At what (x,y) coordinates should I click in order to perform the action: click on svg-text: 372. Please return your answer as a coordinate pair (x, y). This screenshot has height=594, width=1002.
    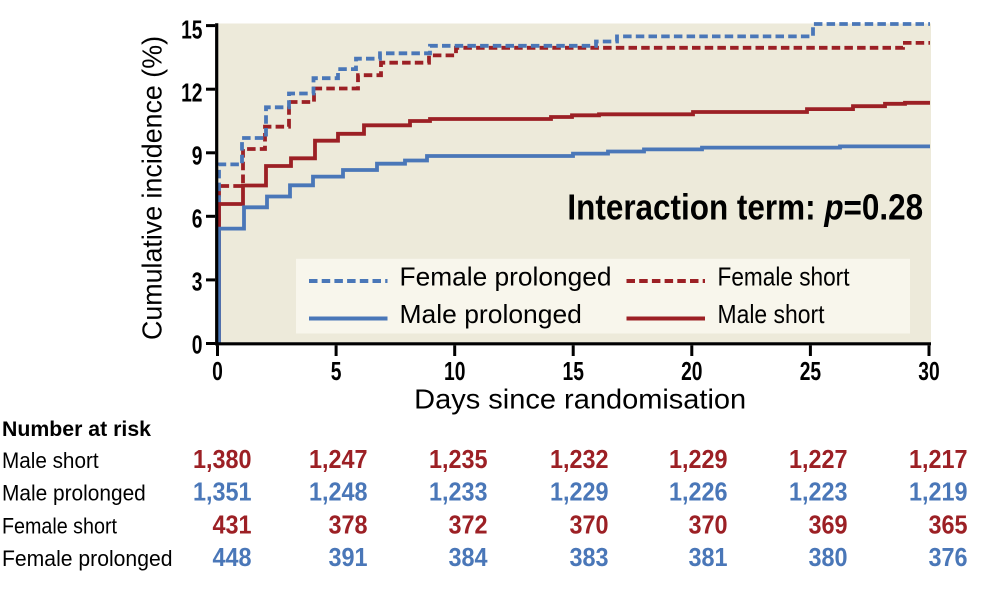
    Looking at the image, I should click on (467, 525).